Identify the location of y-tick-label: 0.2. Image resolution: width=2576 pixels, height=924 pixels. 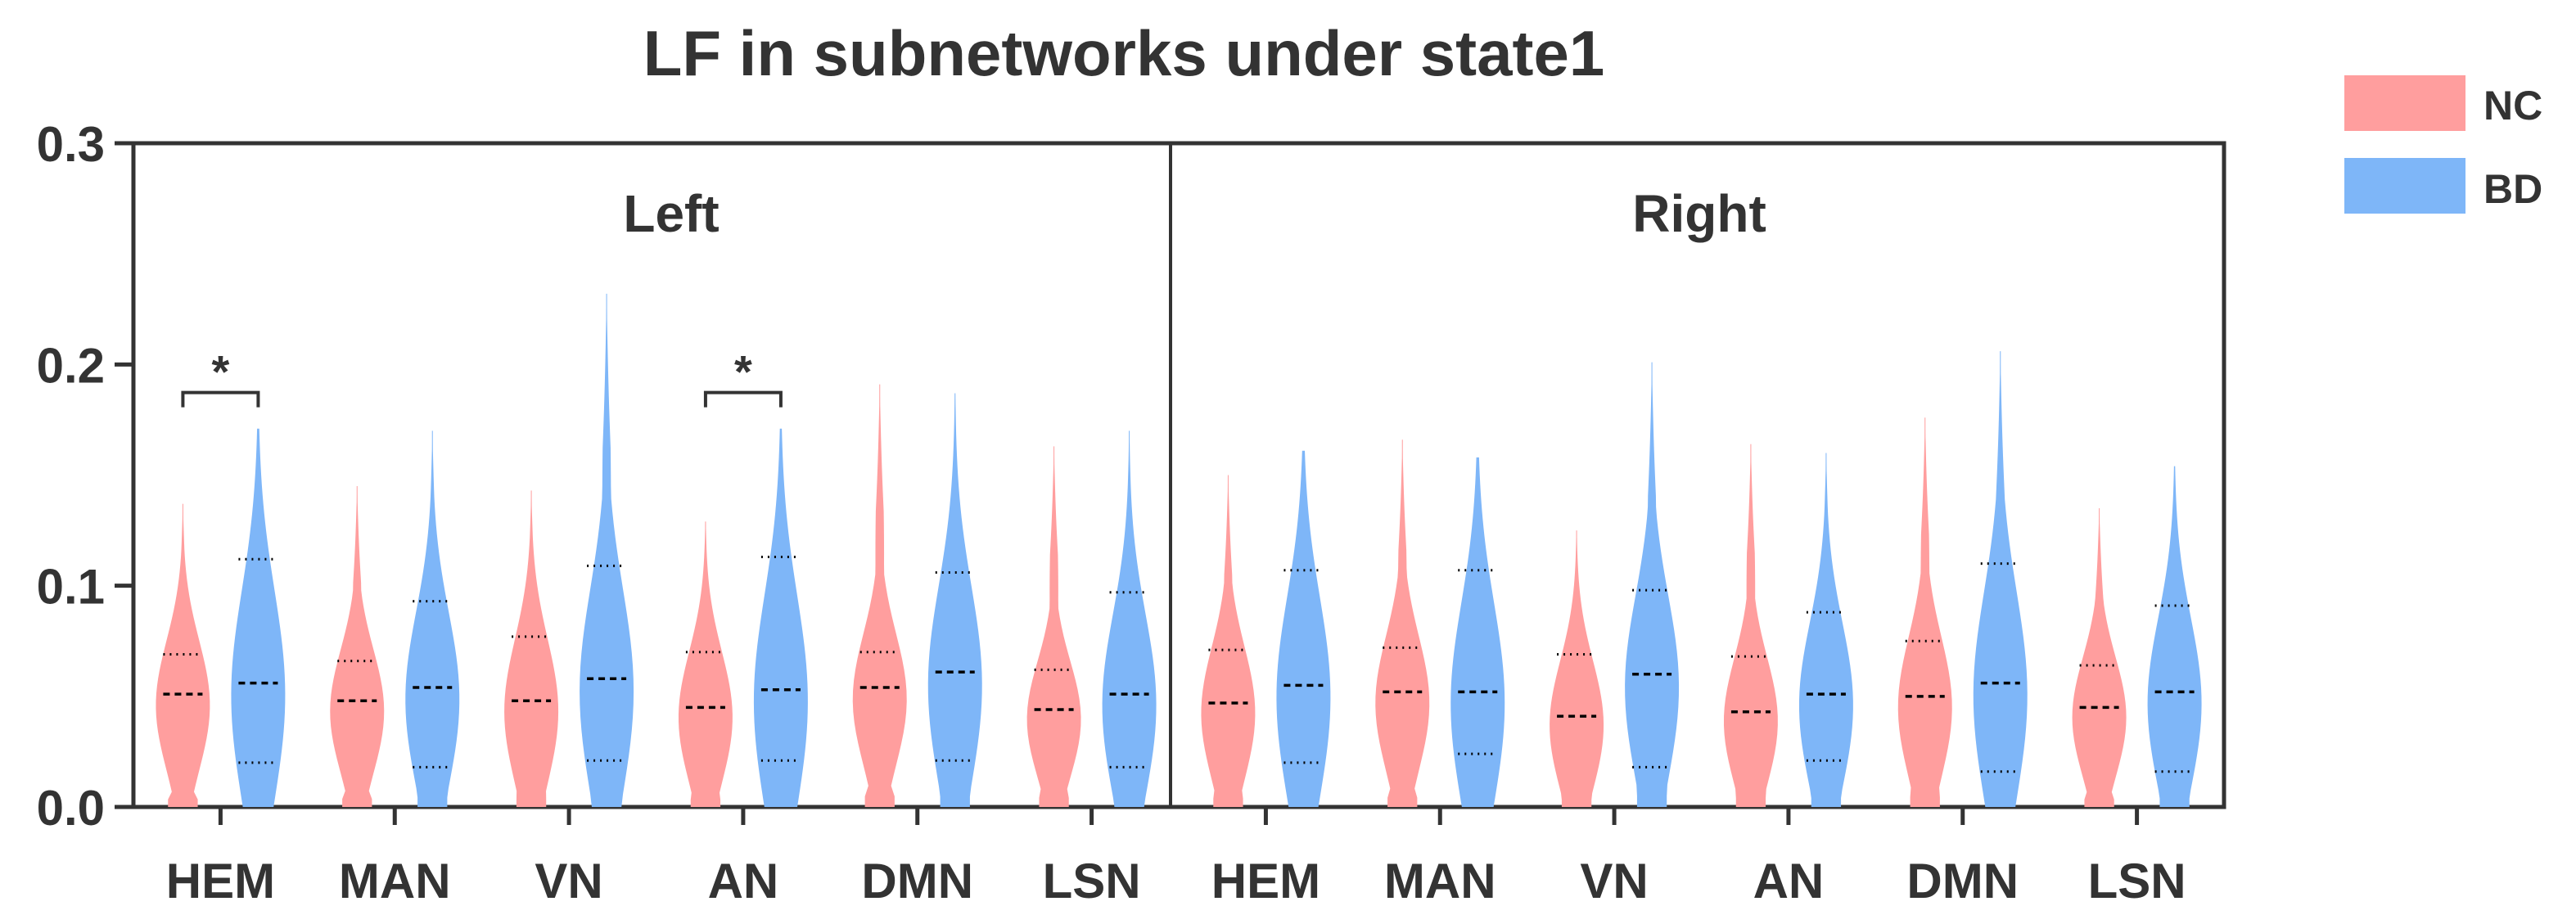
(71, 365).